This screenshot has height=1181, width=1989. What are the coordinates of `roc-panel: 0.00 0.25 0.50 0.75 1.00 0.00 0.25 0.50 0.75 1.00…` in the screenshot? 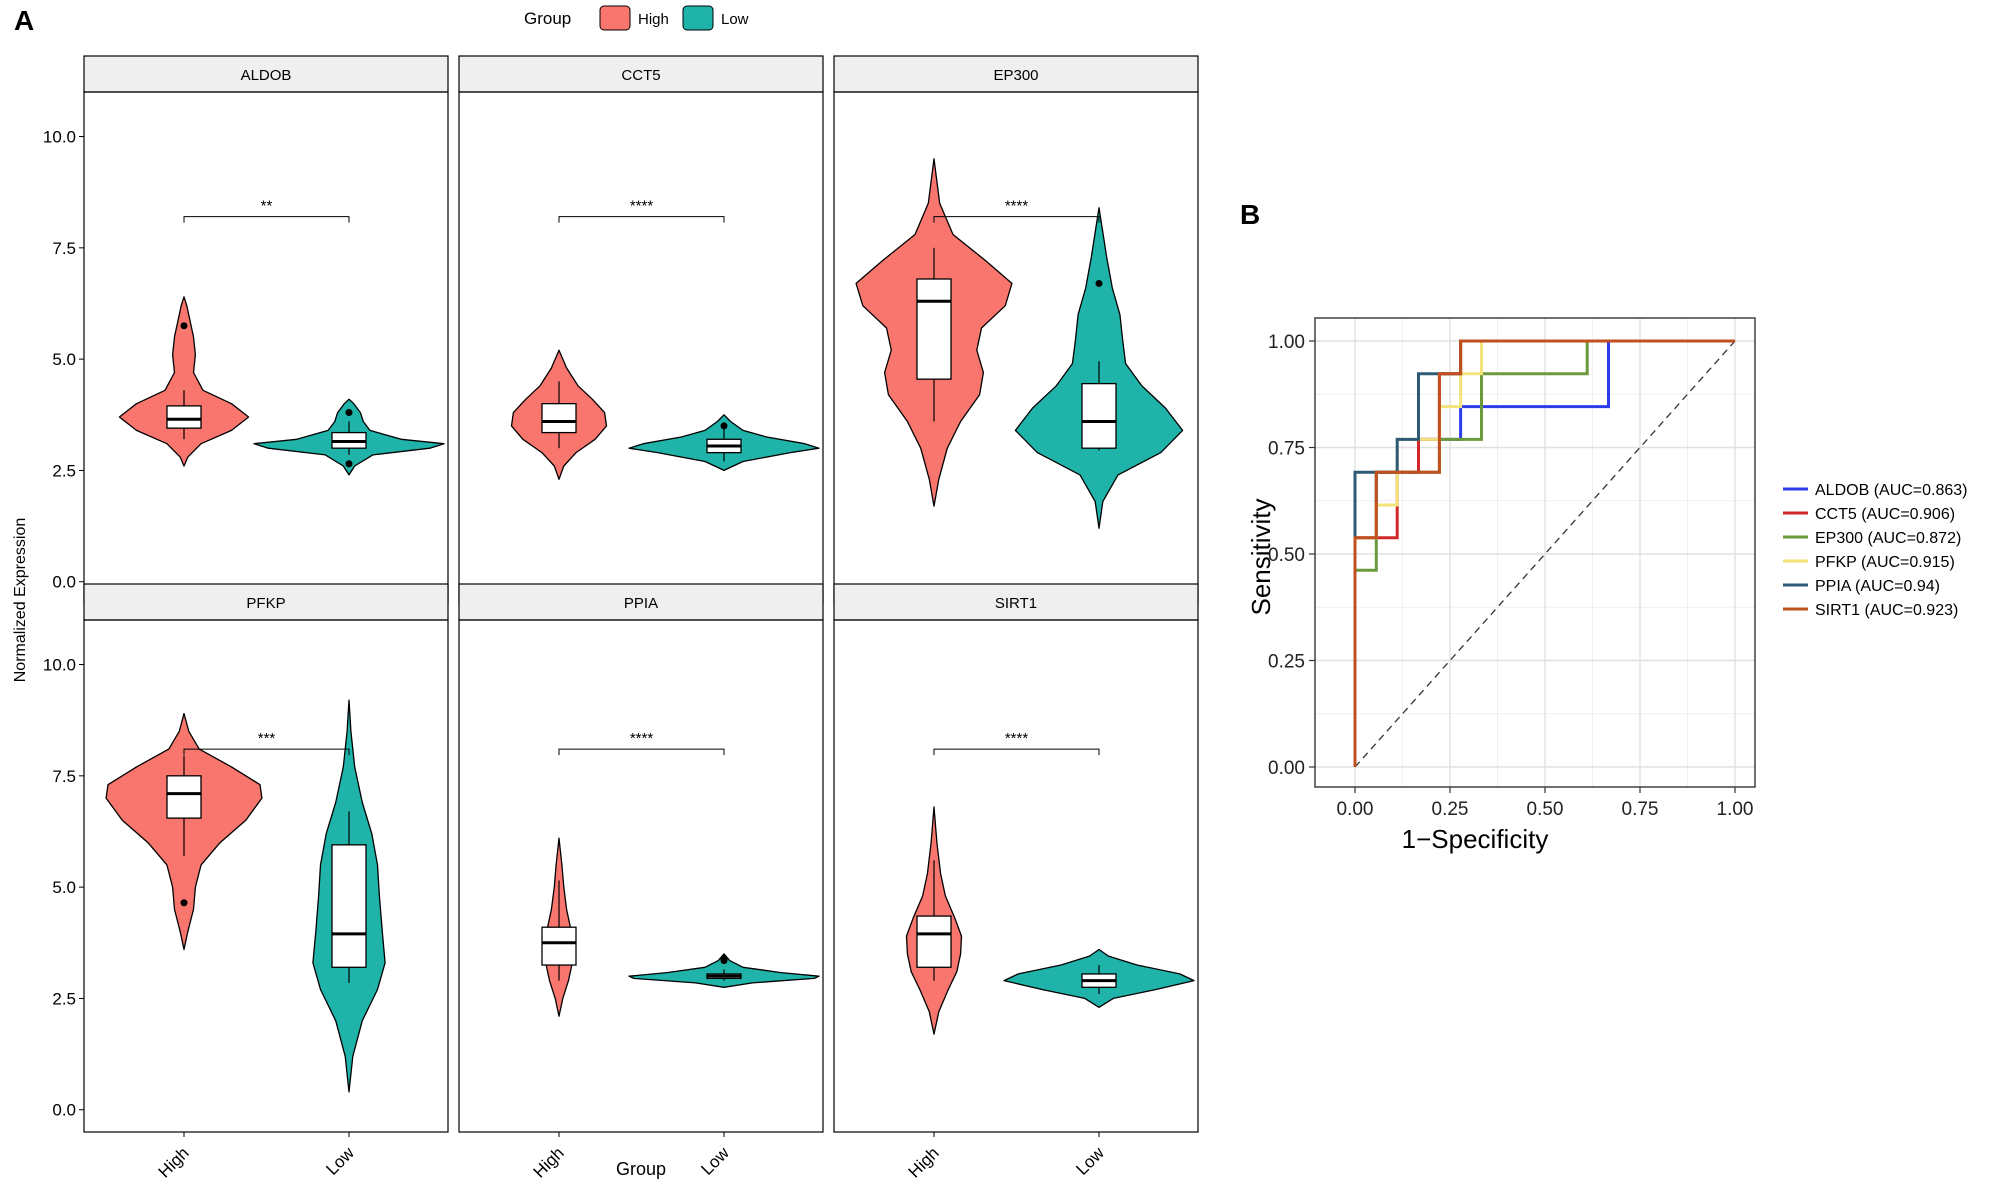 It's located at (1618, 568).